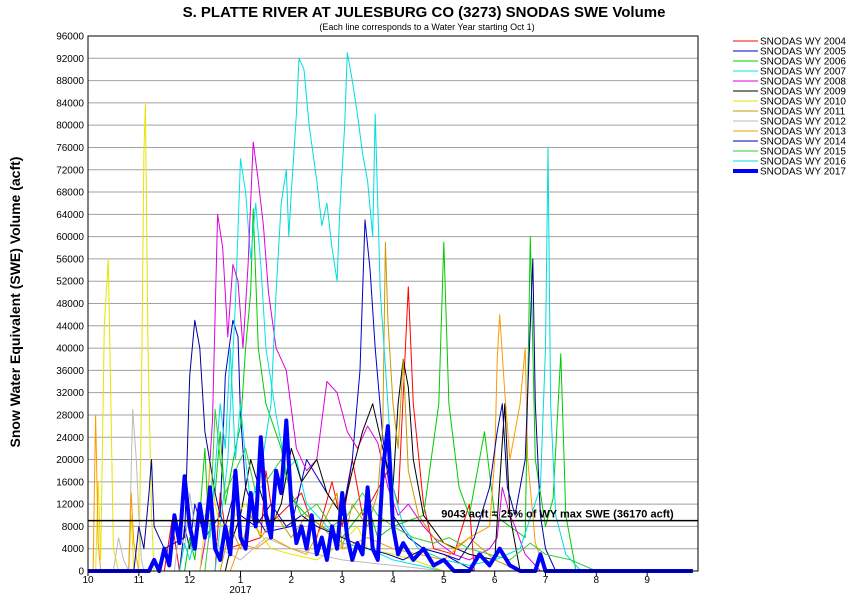 The width and height of the screenshot is (850, 600). Describe the element at coordinates (70, 282) in the screenshot. I see `y-tick-label: 52000` at that location.